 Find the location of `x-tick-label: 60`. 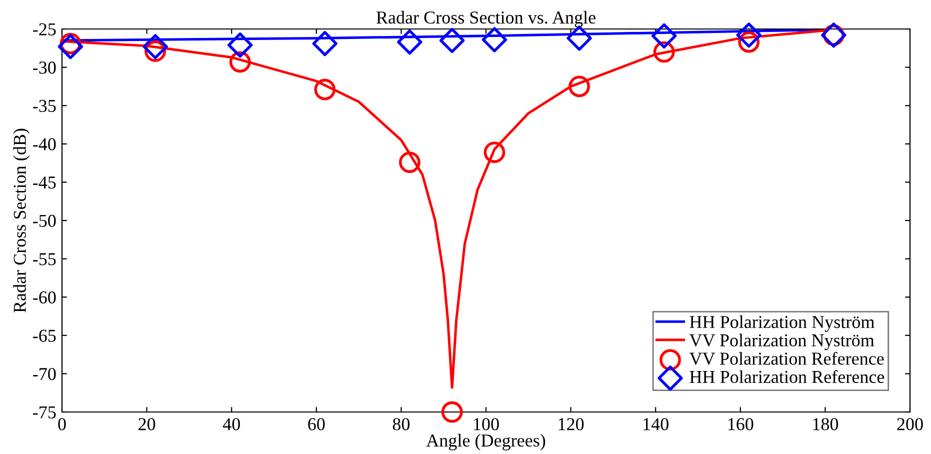

x-tick-label: 60 is located at coordinates (316, 424).